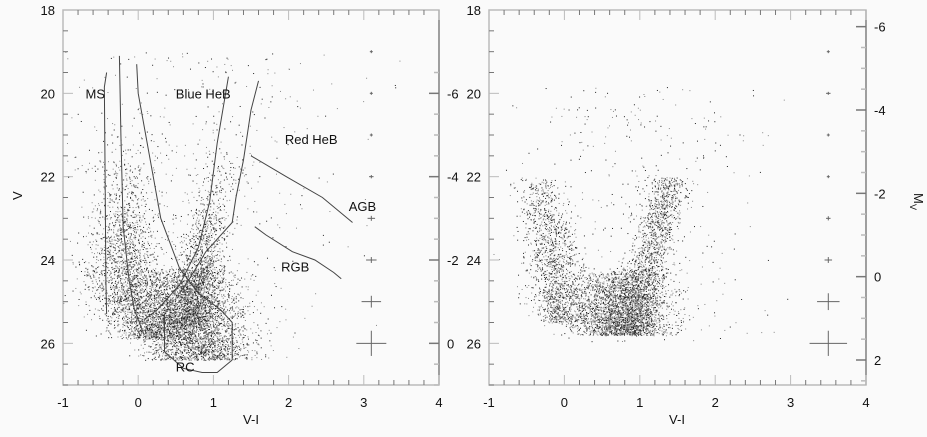 Image resolution: width=927 pixels, height=437 pixels. What do you see at coordinates (877, 360) in the screenshot?
I see `y2-tick-label: 2` at bounding box center [877, 360].